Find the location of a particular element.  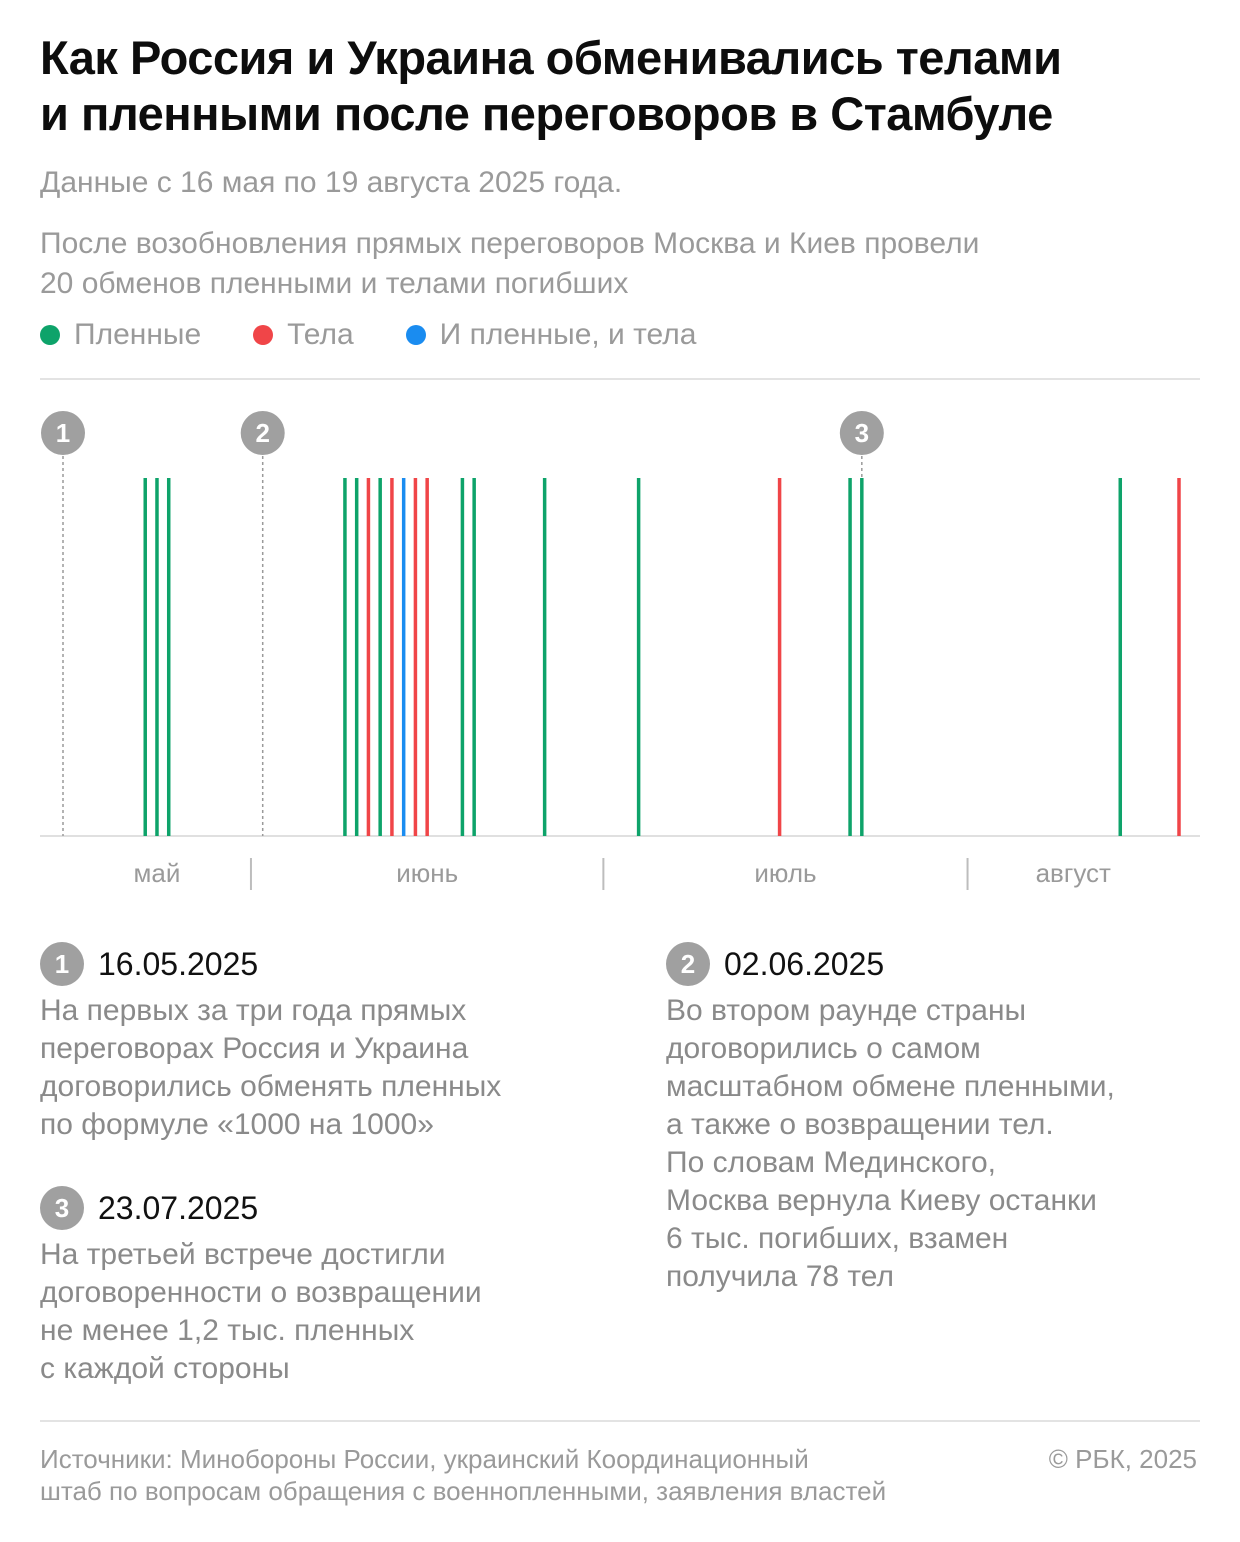

month-label-3: июль is located at coordinates (785, 873).